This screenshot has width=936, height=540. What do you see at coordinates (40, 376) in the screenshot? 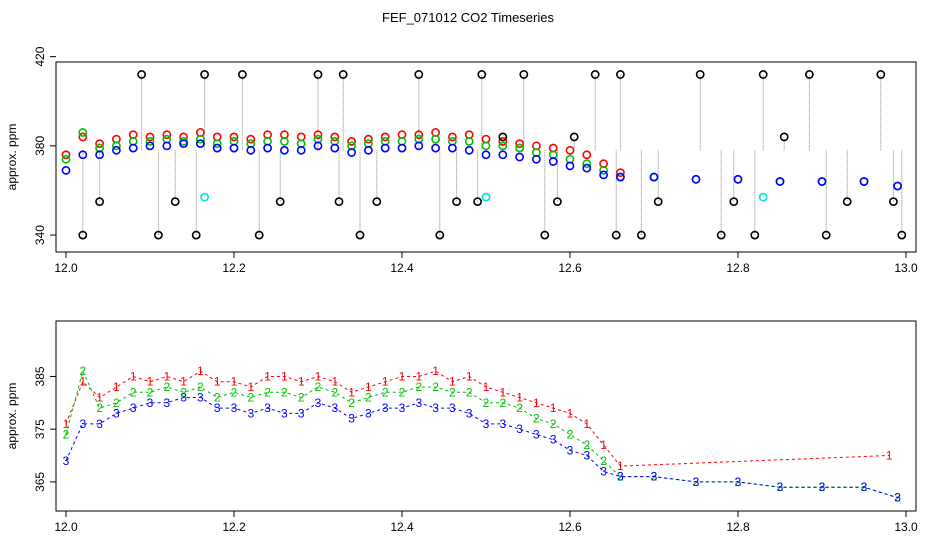
I see `y-tick-label: 385` at bounding box center [40, 376].